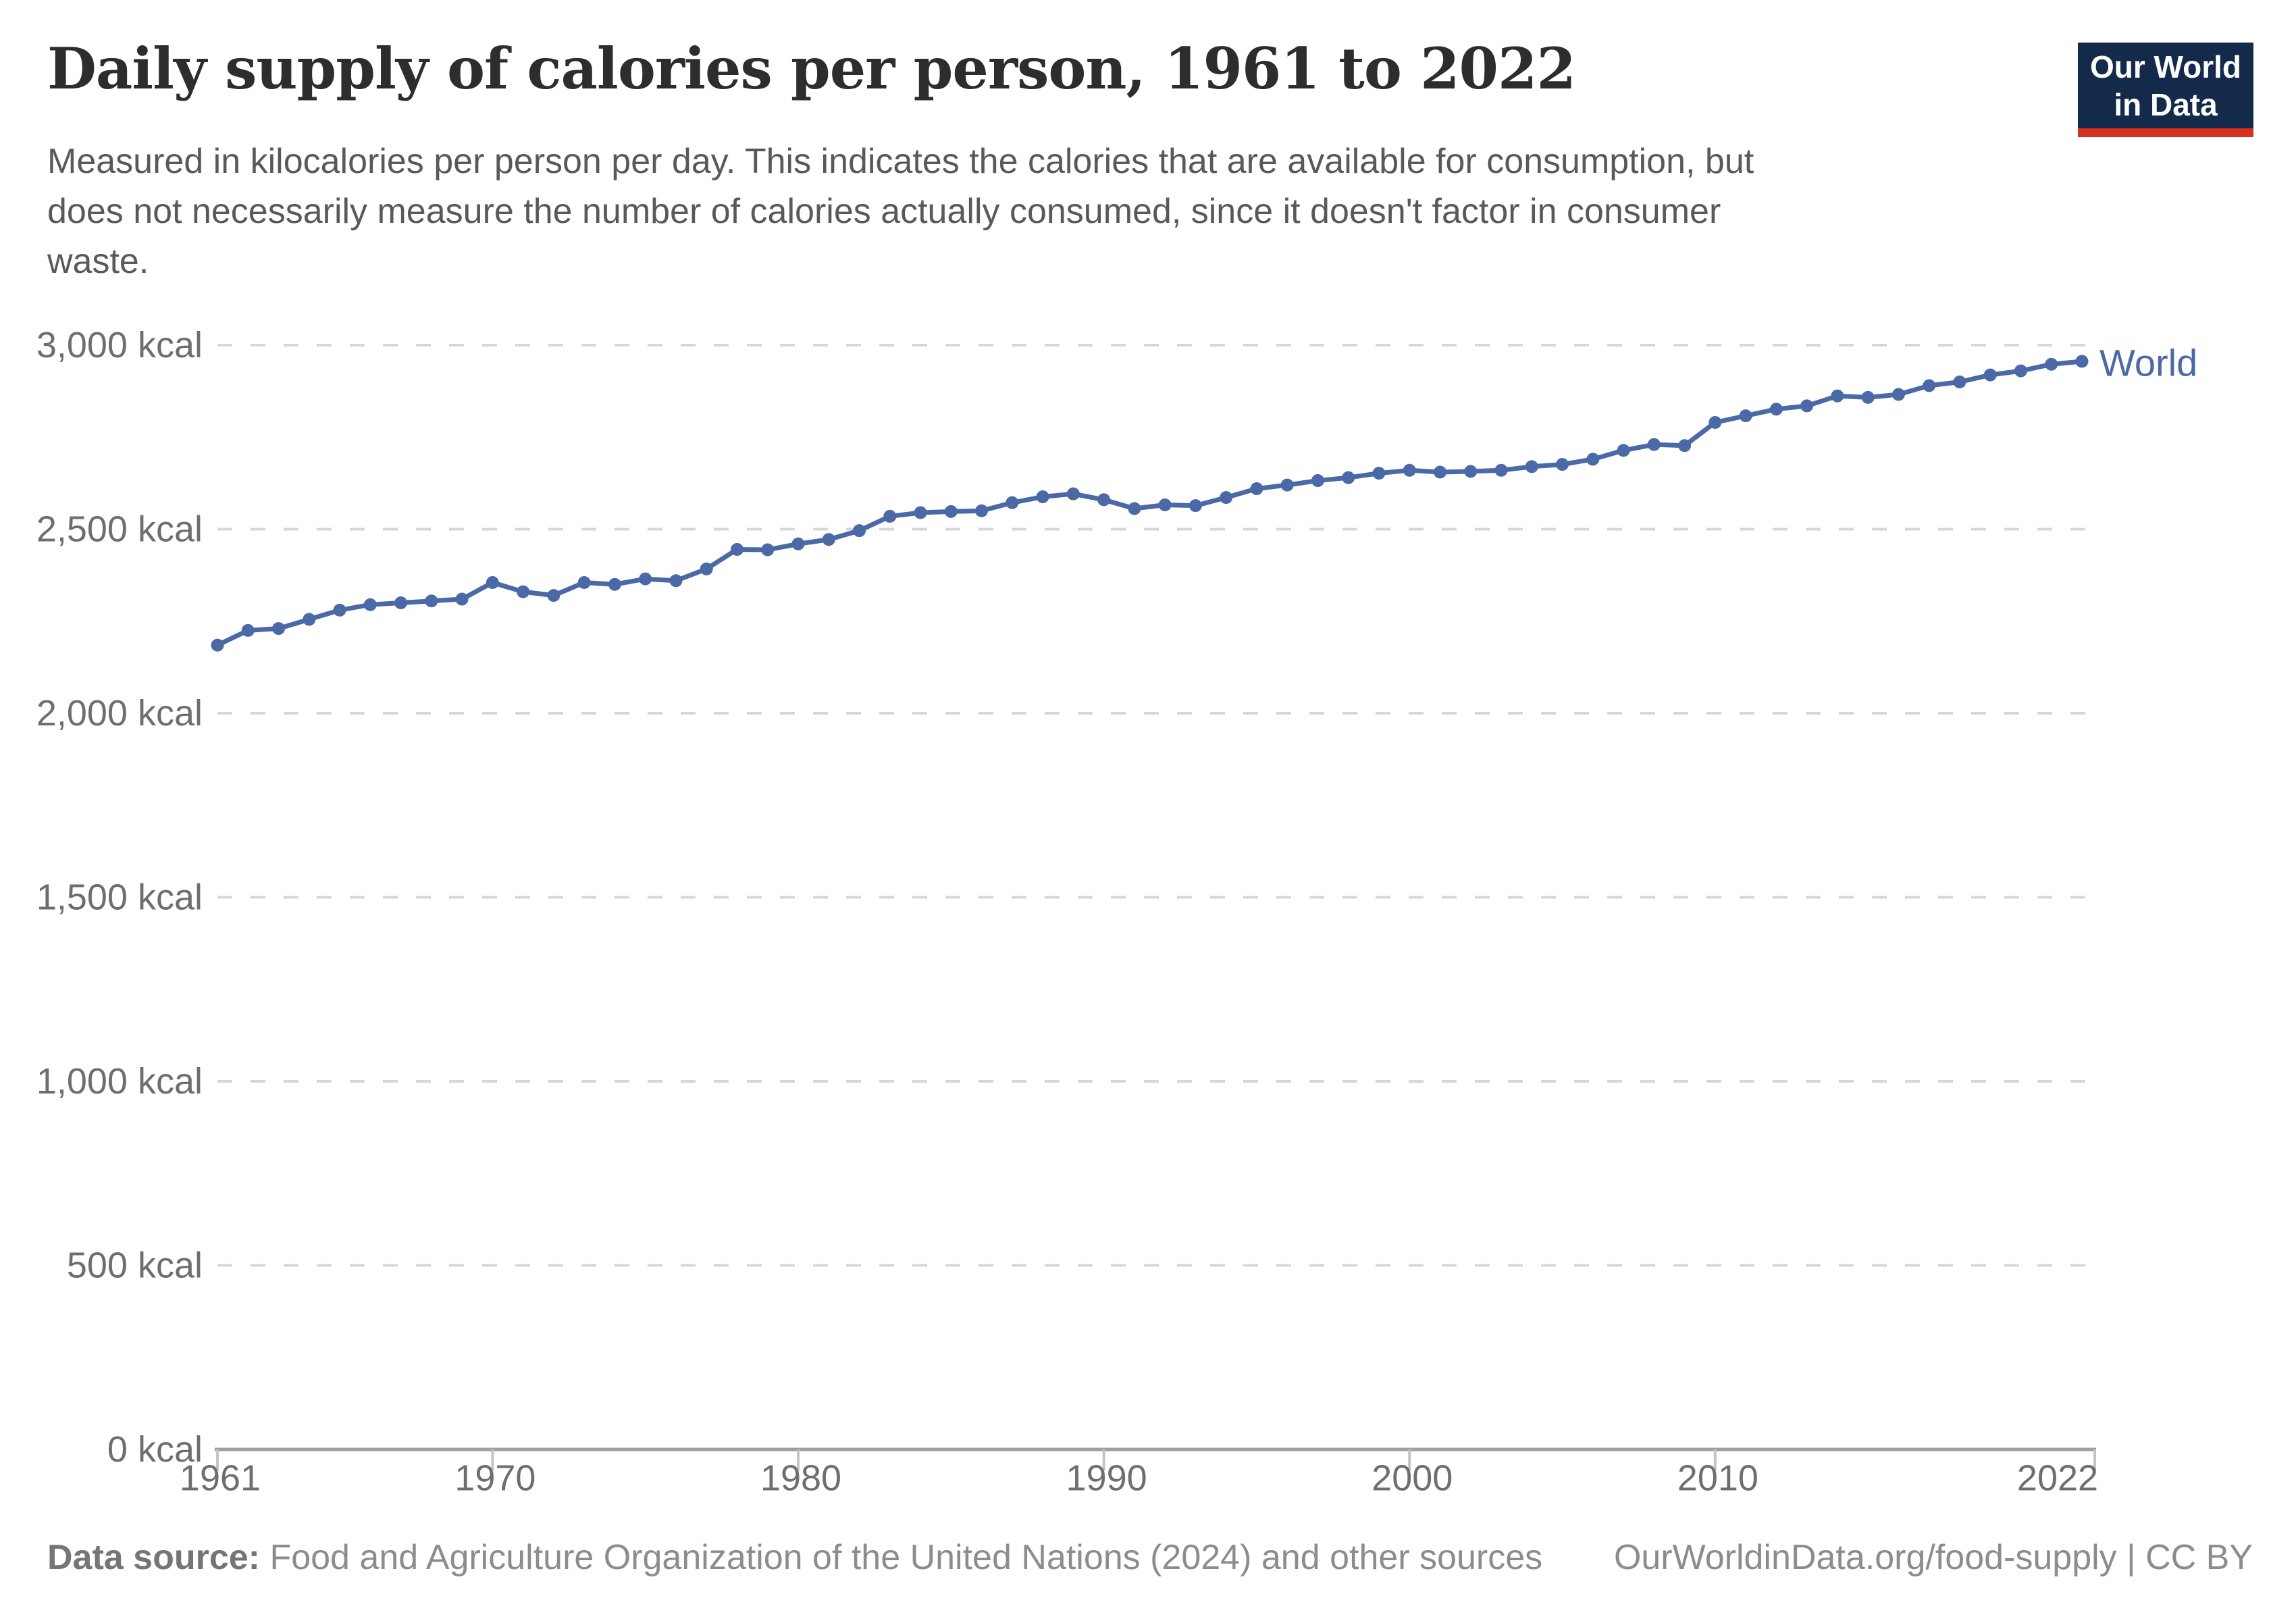 Image resolution: width=2296 pixels, height=1621 pixels. Describe the element at coordinates (119, 529) in the screenshot. I see `y-axis-label: 2,500 kcal` at that location.